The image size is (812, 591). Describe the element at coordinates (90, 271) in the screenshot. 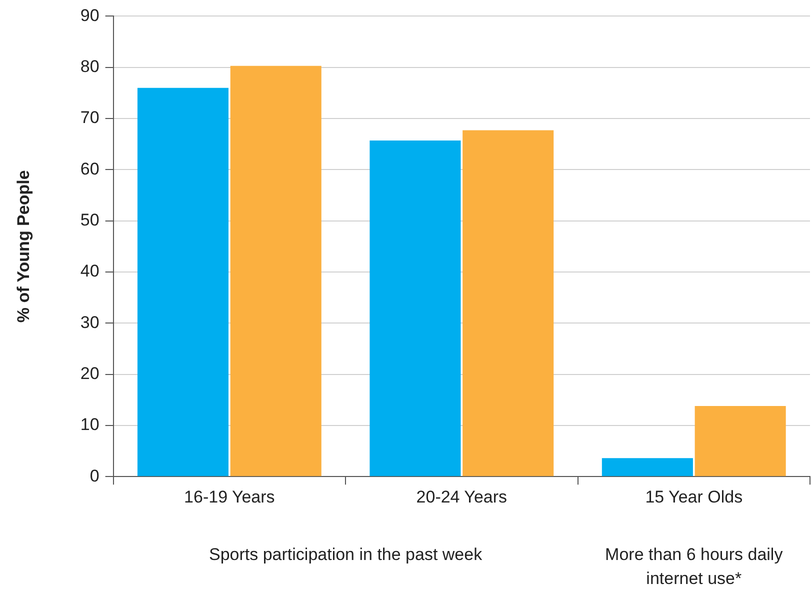

I see `y-tick-label: 40` at that location.